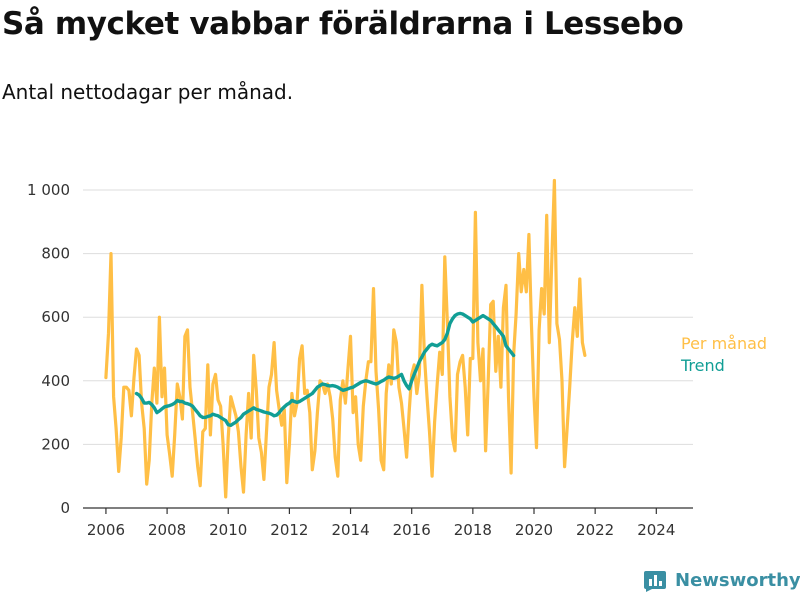  What do you see at coordinates (48, 349) in the screenshot?
I see `y-axis-ticks: 0 200 400 600 800 1 000` at bounding box center [48, 349].